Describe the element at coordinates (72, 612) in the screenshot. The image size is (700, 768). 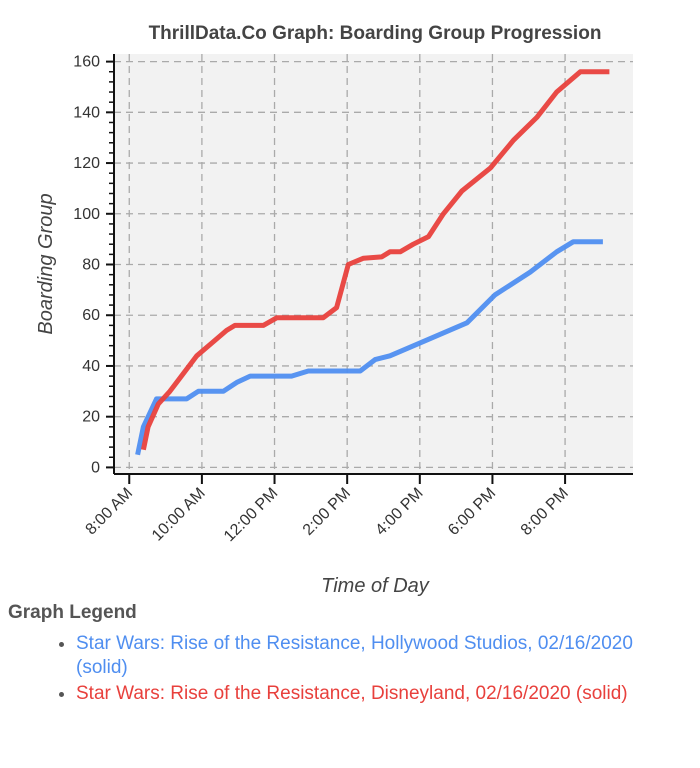
I see `legend-title: Graph Legend` at that location.